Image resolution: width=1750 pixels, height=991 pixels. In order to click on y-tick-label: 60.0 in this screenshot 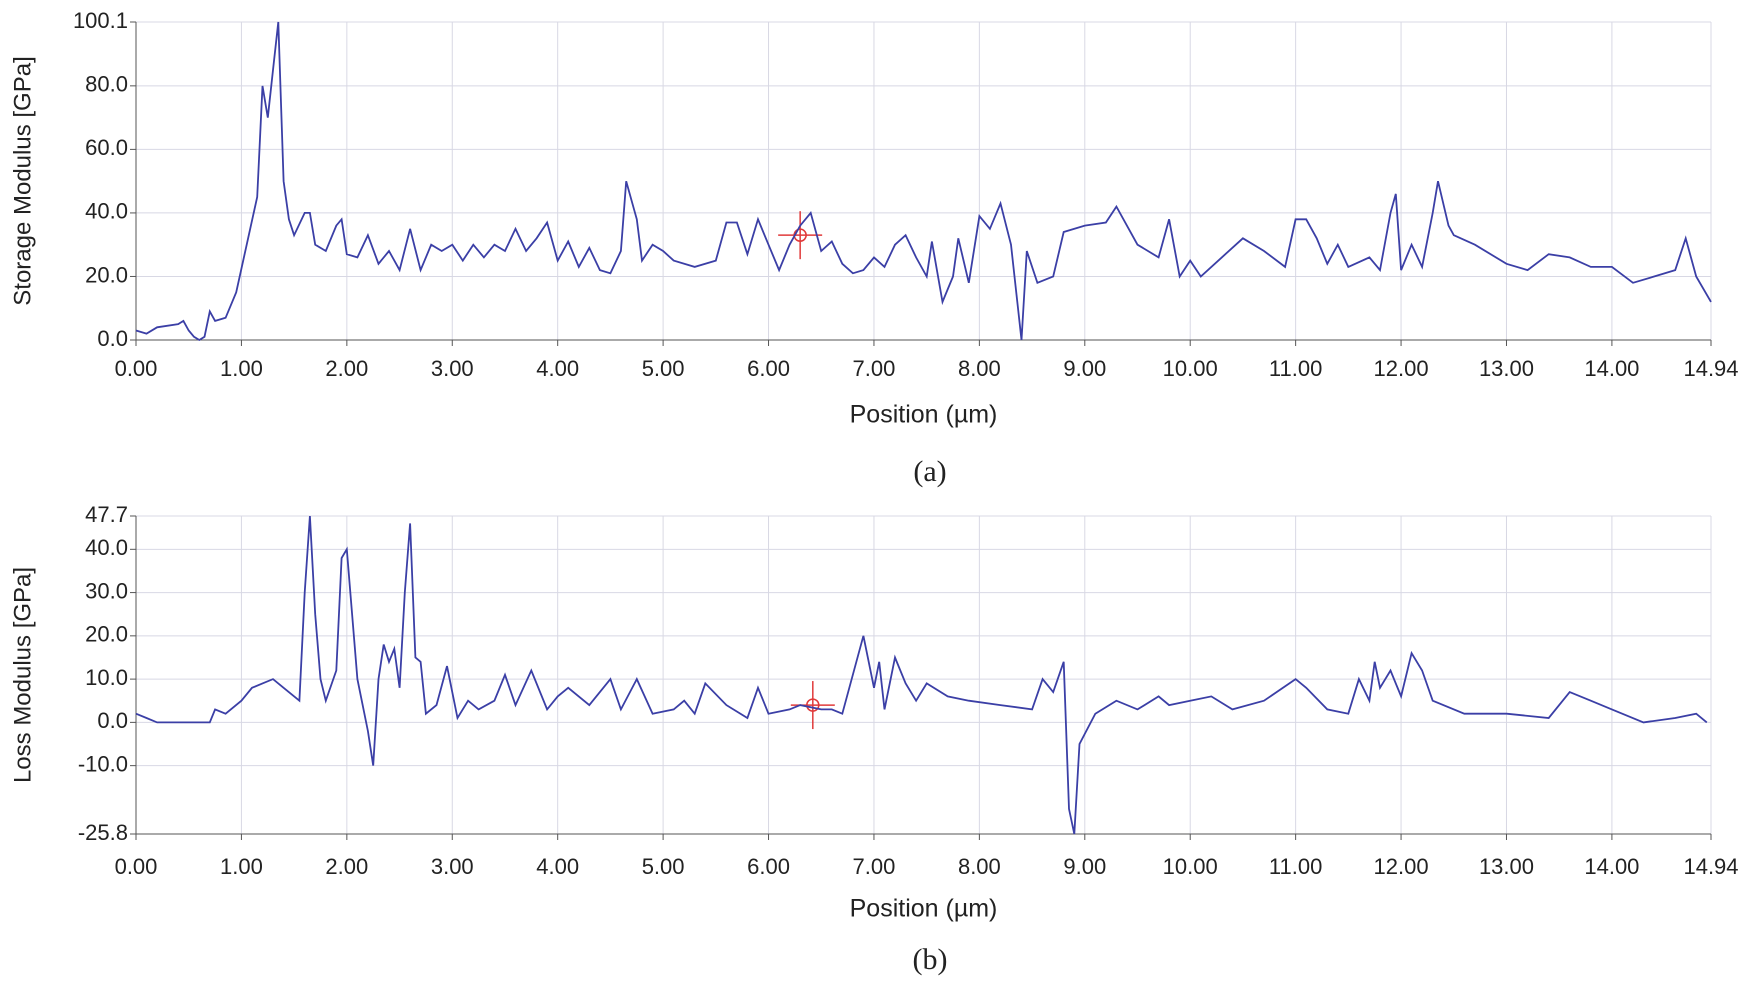, I will do `click(106, 147)`.